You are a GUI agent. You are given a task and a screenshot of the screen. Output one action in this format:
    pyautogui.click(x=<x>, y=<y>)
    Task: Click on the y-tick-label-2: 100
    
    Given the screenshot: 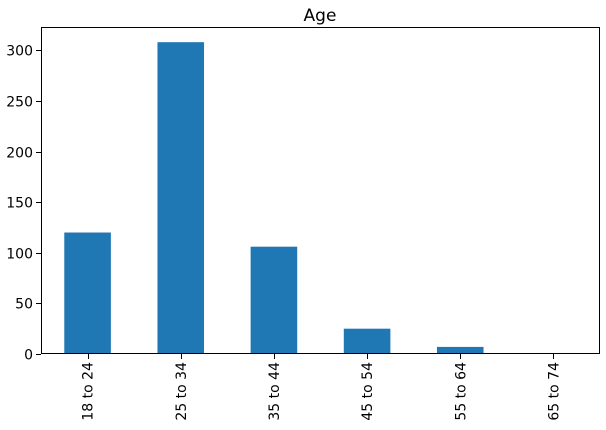 What is the action you would take?
    pyautogui.click(x=19, y=255)
    